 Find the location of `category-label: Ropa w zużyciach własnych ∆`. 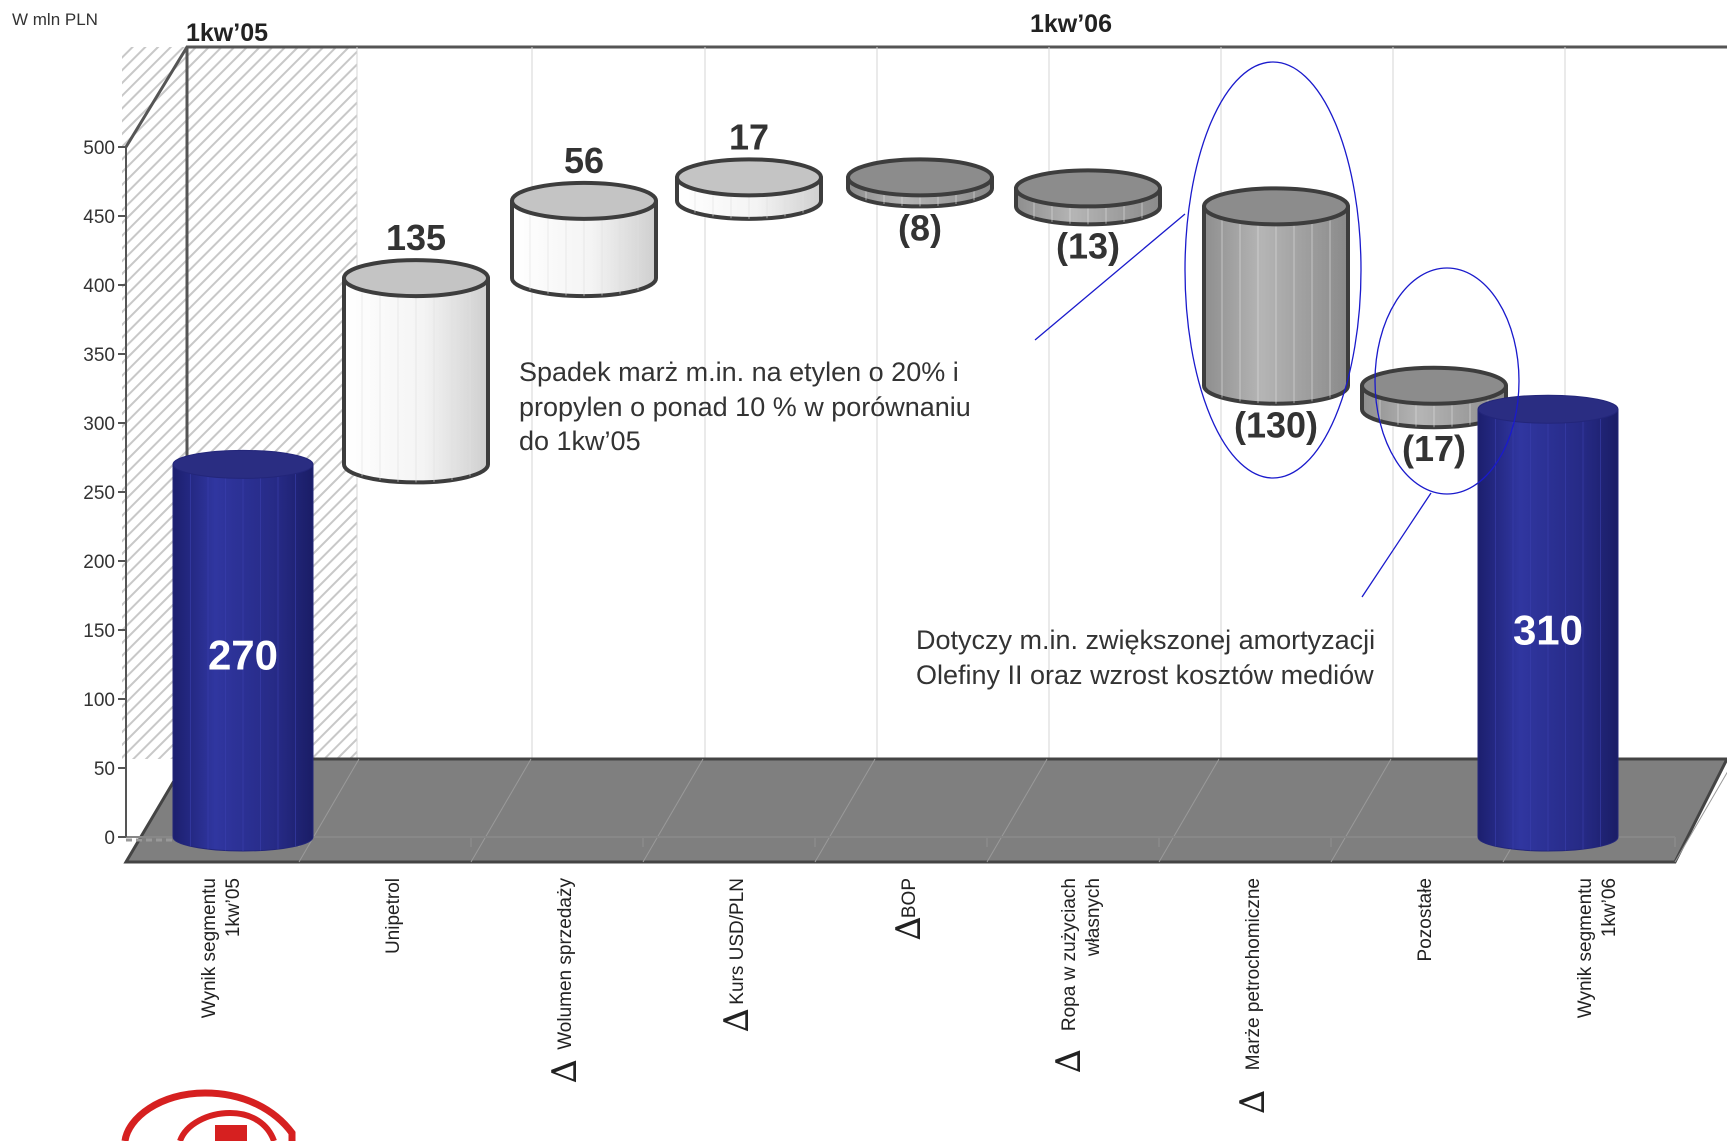

category-label: Ropa w zużyciach własnych ∆ is located at coordinates (1076, 975).